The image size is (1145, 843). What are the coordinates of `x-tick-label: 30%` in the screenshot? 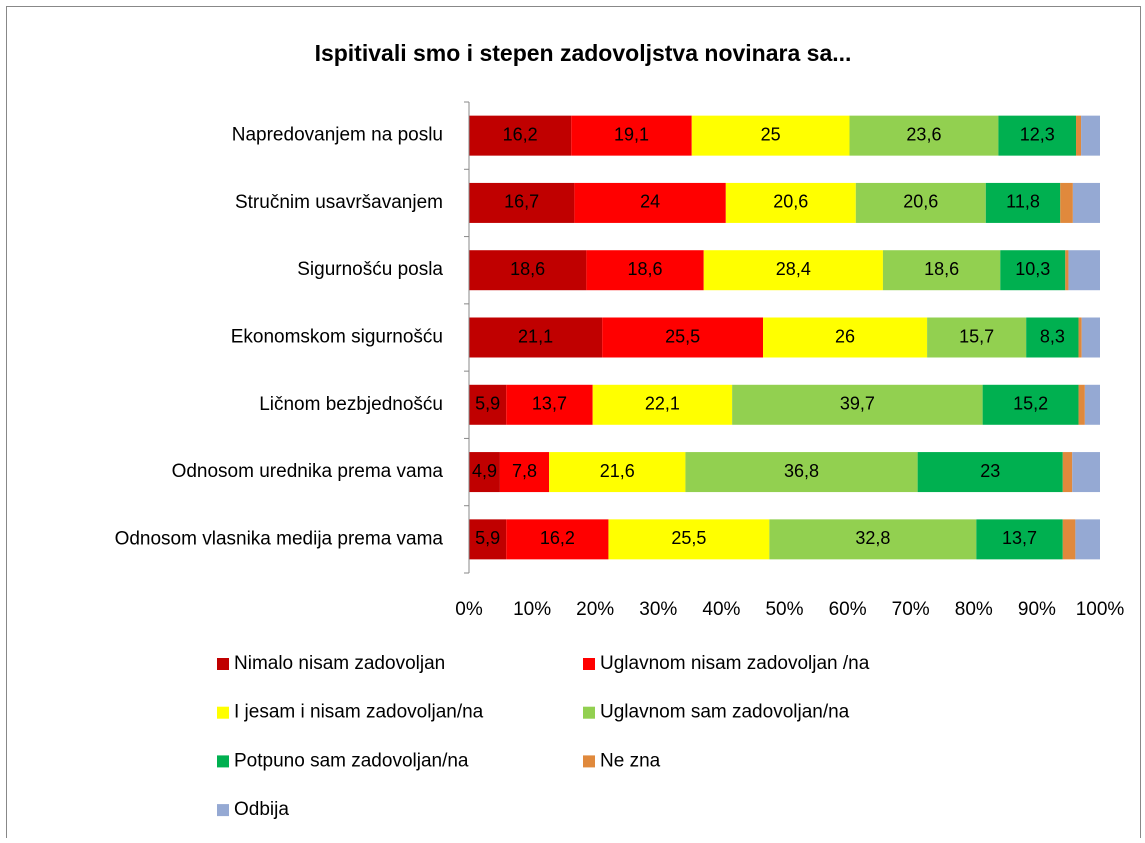 It's located at (658, 609).